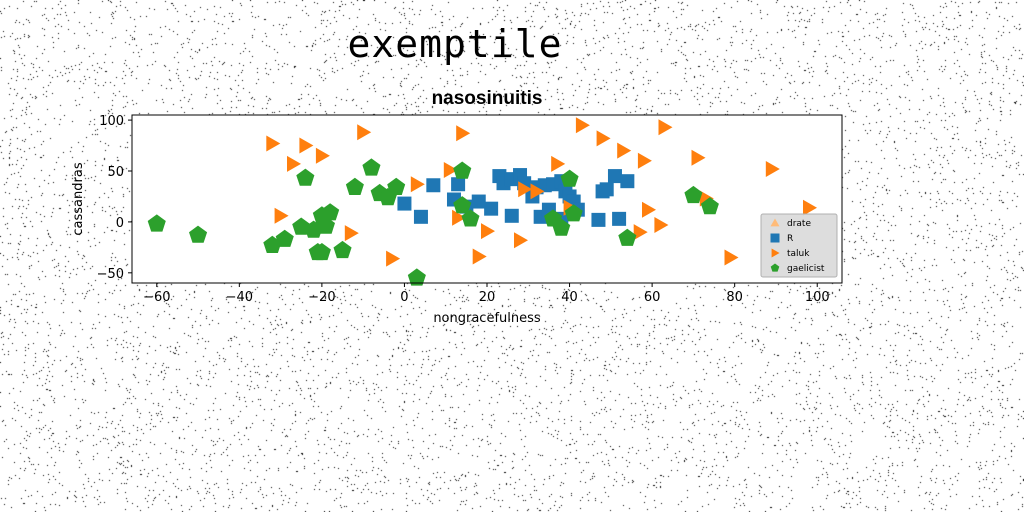 The image size is (1024, 512). What do you see at coordinates (239, 297) in the screenshot?
I see `x-tick-label: −40` at bounding box center [239, 297].